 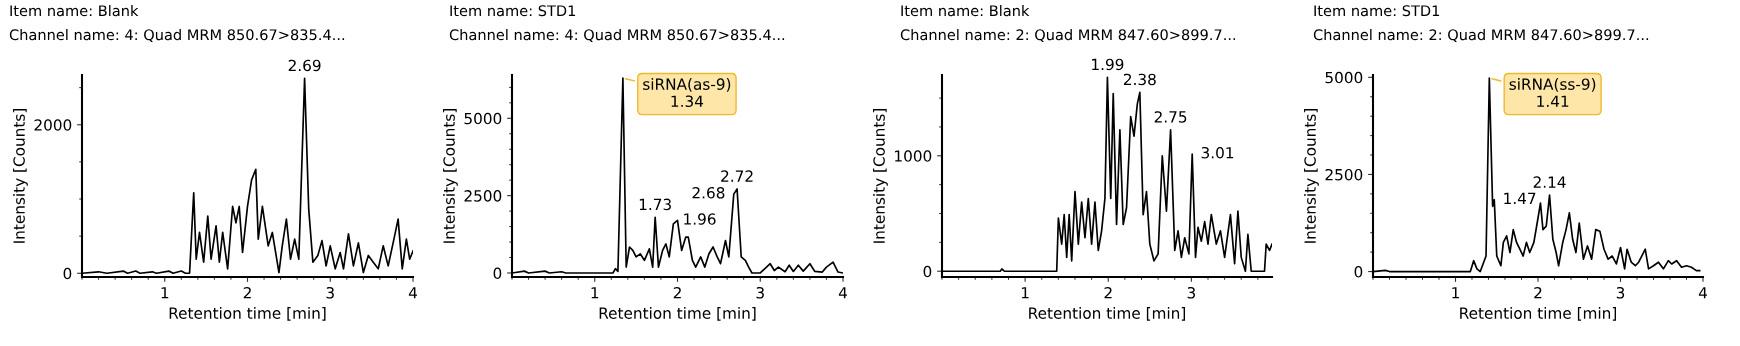 What do you see at coordinates (1549, 182) in the screenshot?
I see `annotation: 2.14` at bounding box center [1549, 182].